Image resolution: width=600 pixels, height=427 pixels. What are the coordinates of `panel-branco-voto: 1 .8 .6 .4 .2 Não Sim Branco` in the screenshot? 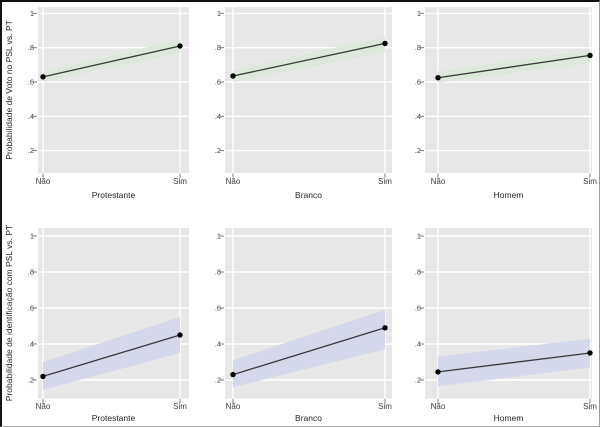 It's located at (303, 103).